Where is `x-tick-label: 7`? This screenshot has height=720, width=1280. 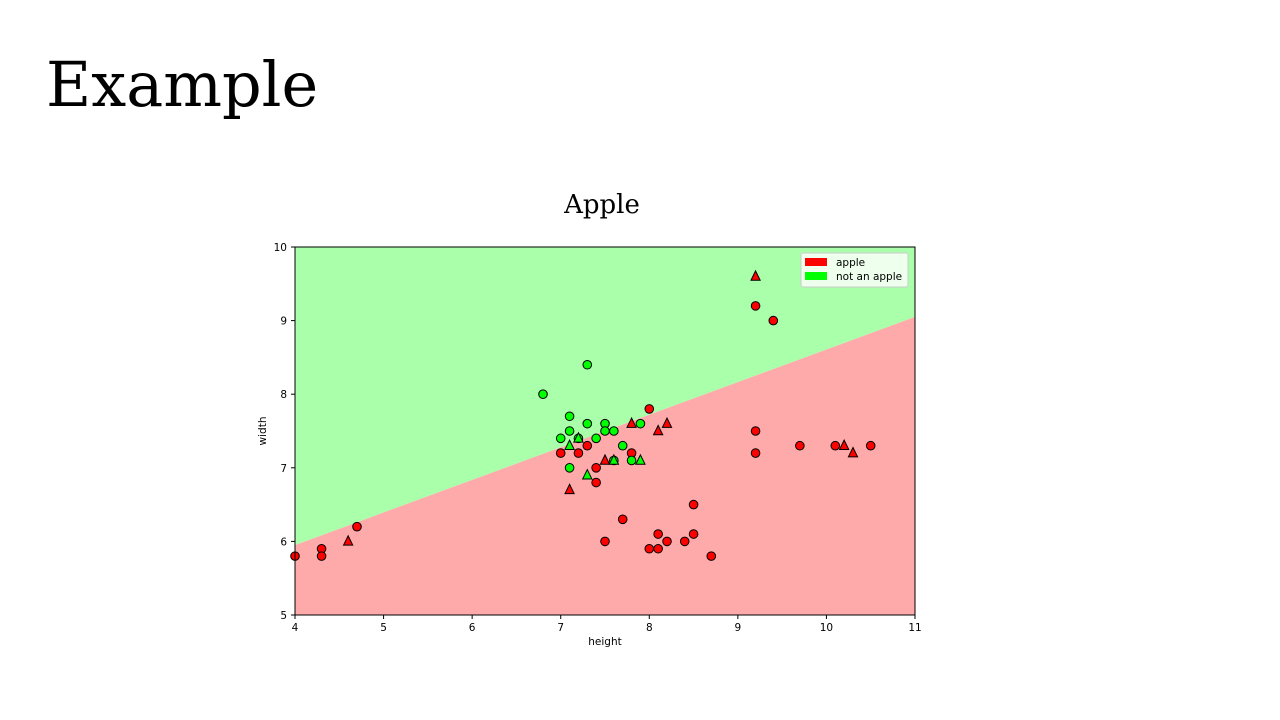
x-tick-label: 7 is located at coordinates (560, 628).